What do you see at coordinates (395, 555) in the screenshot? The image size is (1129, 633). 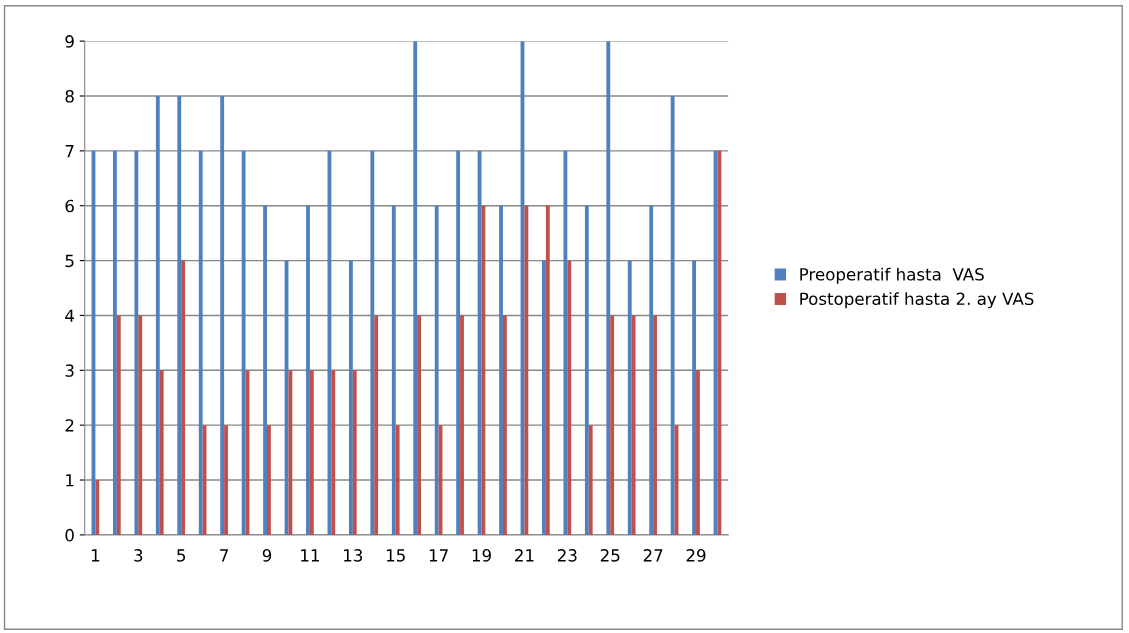 I see `x-tick-label: 15` at bounding box center [395, 555].